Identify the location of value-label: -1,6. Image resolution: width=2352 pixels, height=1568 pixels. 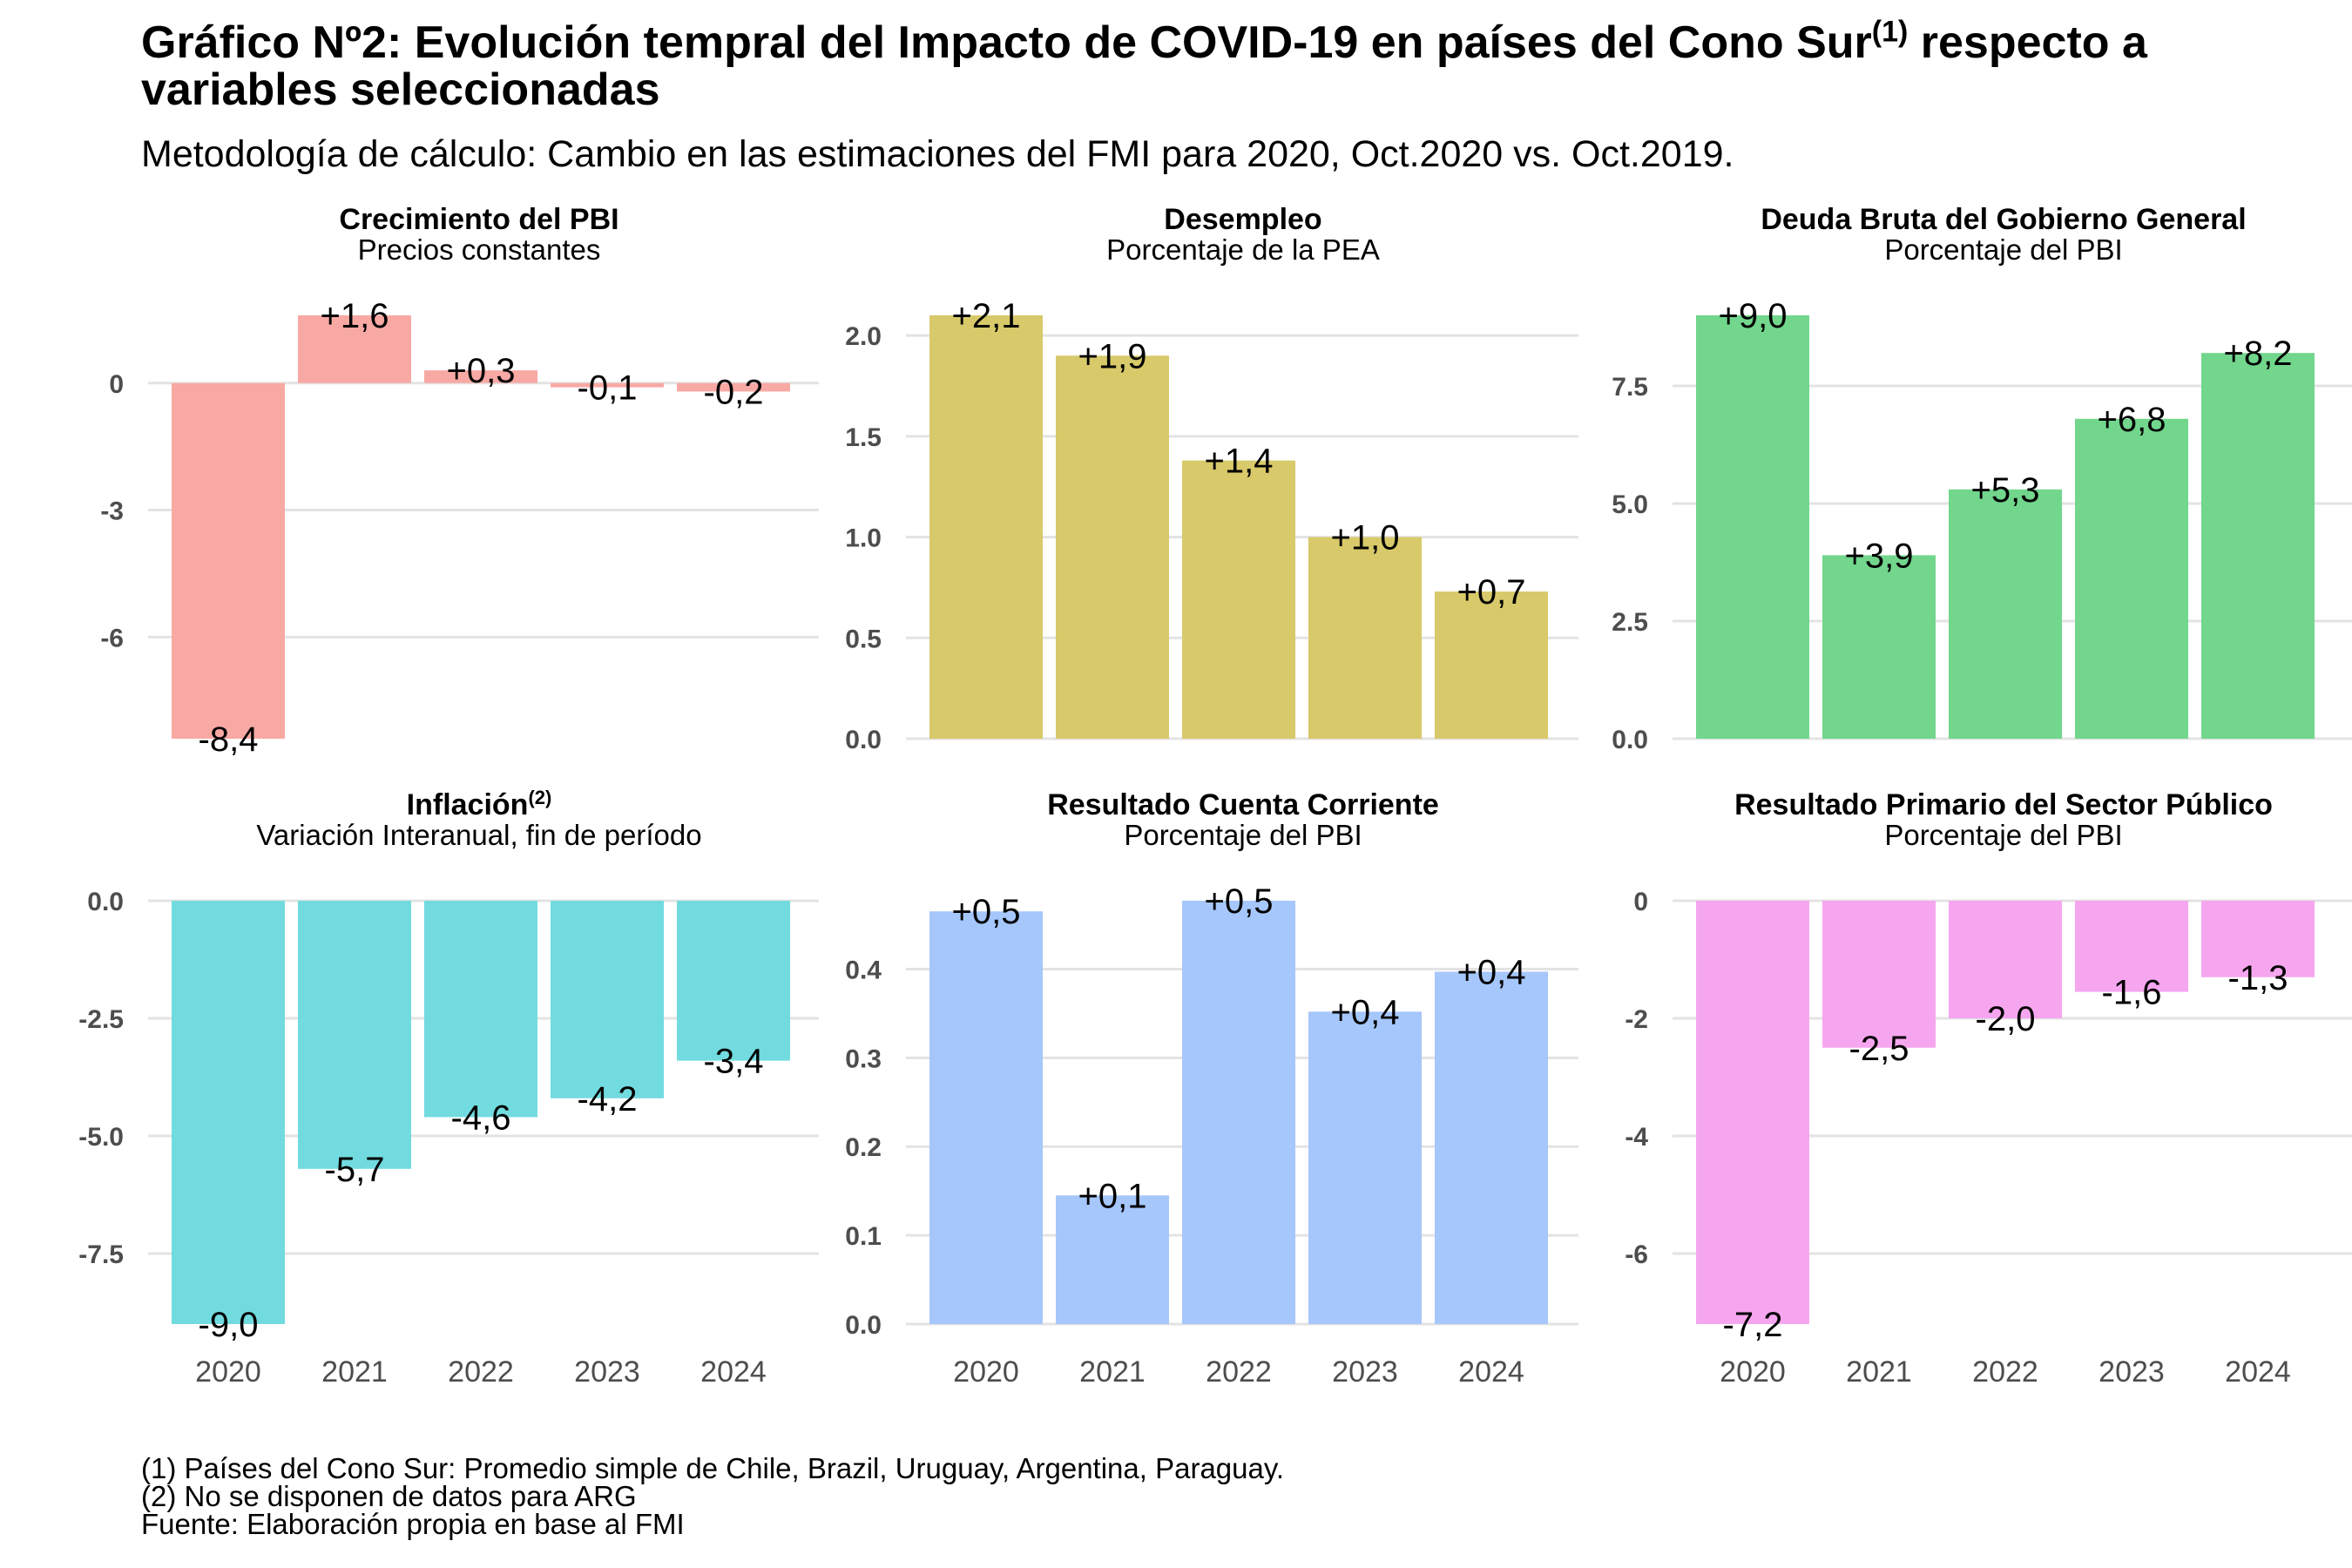
(2132, 993).